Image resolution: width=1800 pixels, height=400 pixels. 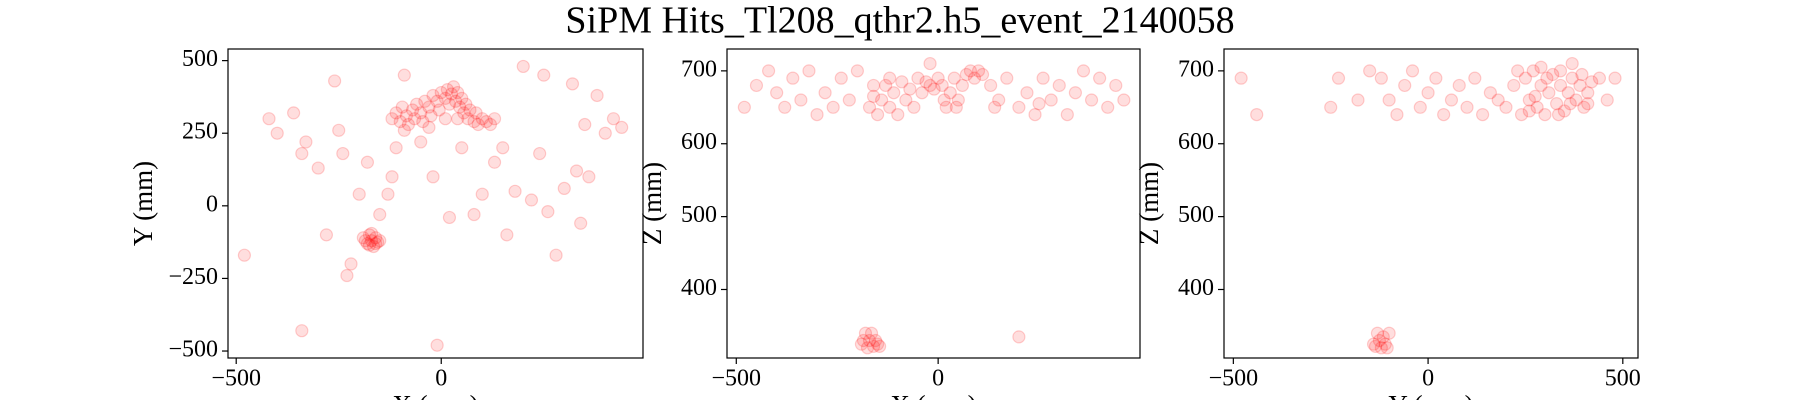 I want to click on y-axis-label: Y (mm), so click(x=143, y=203).